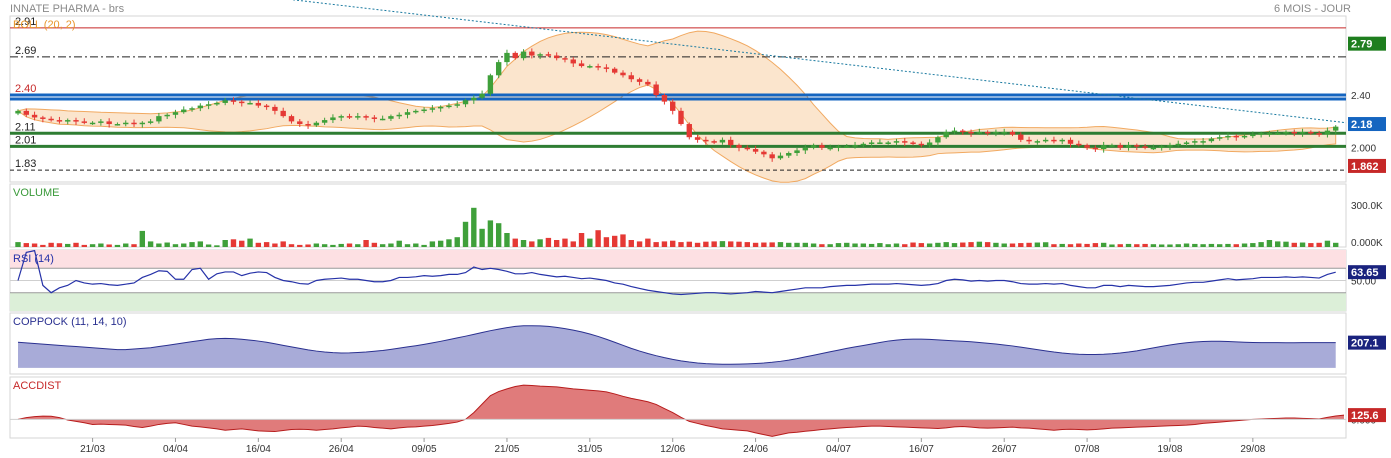 The image size is (1391, 458). I want to click on level-label-4: 2.01, so click(25, 140).